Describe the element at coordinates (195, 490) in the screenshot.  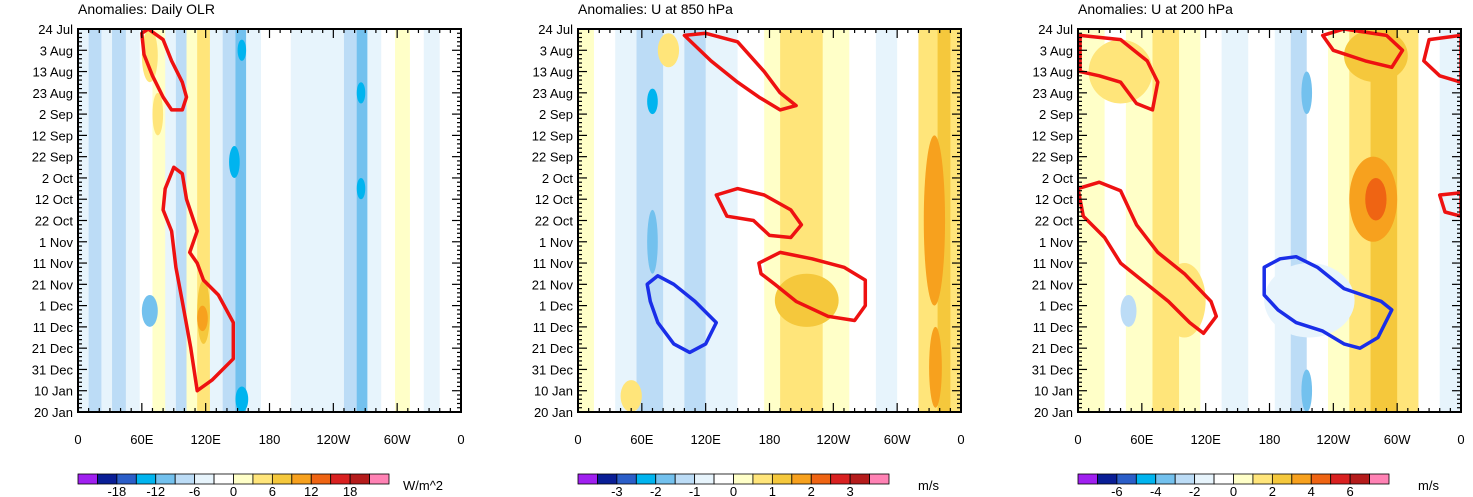
I see `colorbar-label: -6` at that location.